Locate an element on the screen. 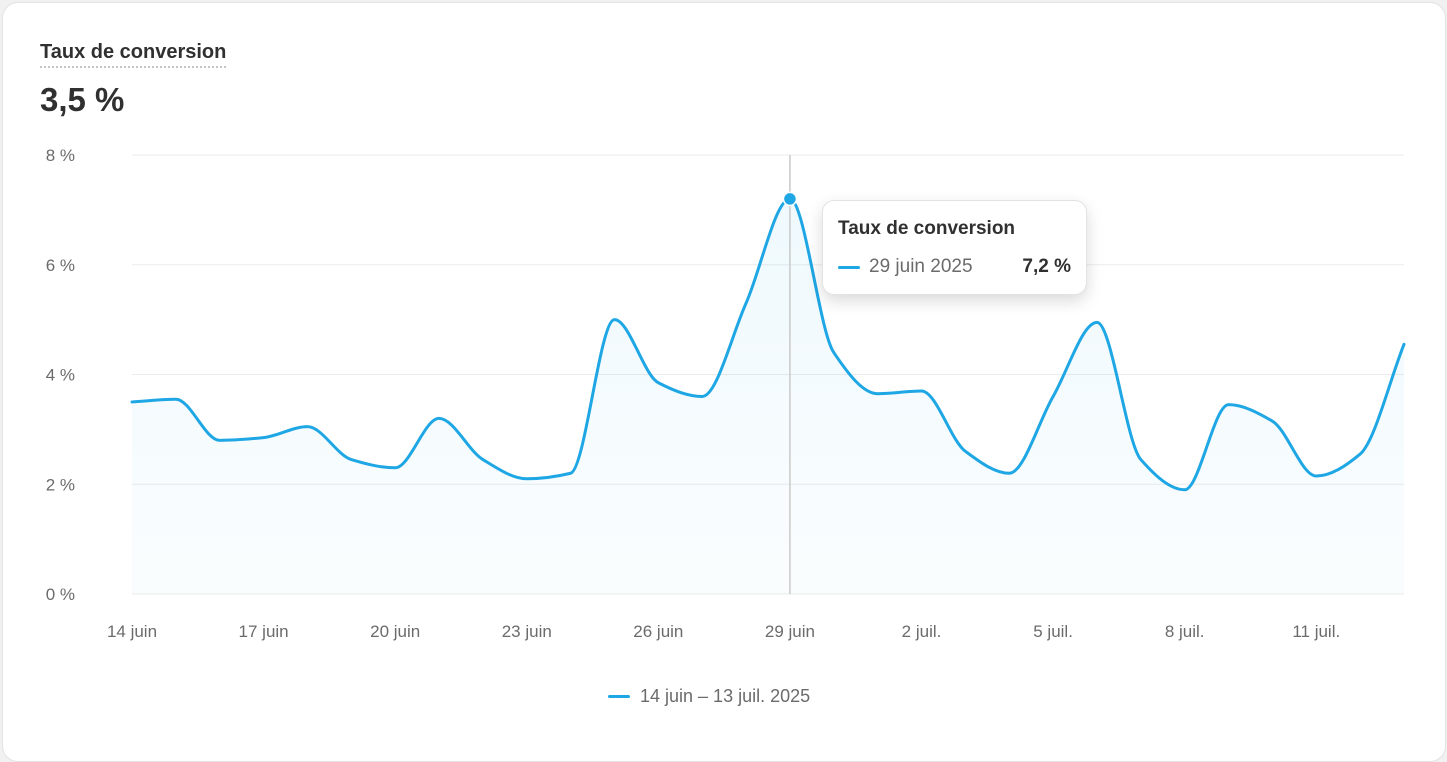 This screenshot has width=1447, height=762. tooltip-title: Taux de conversion is located at coordinates (927, 228).